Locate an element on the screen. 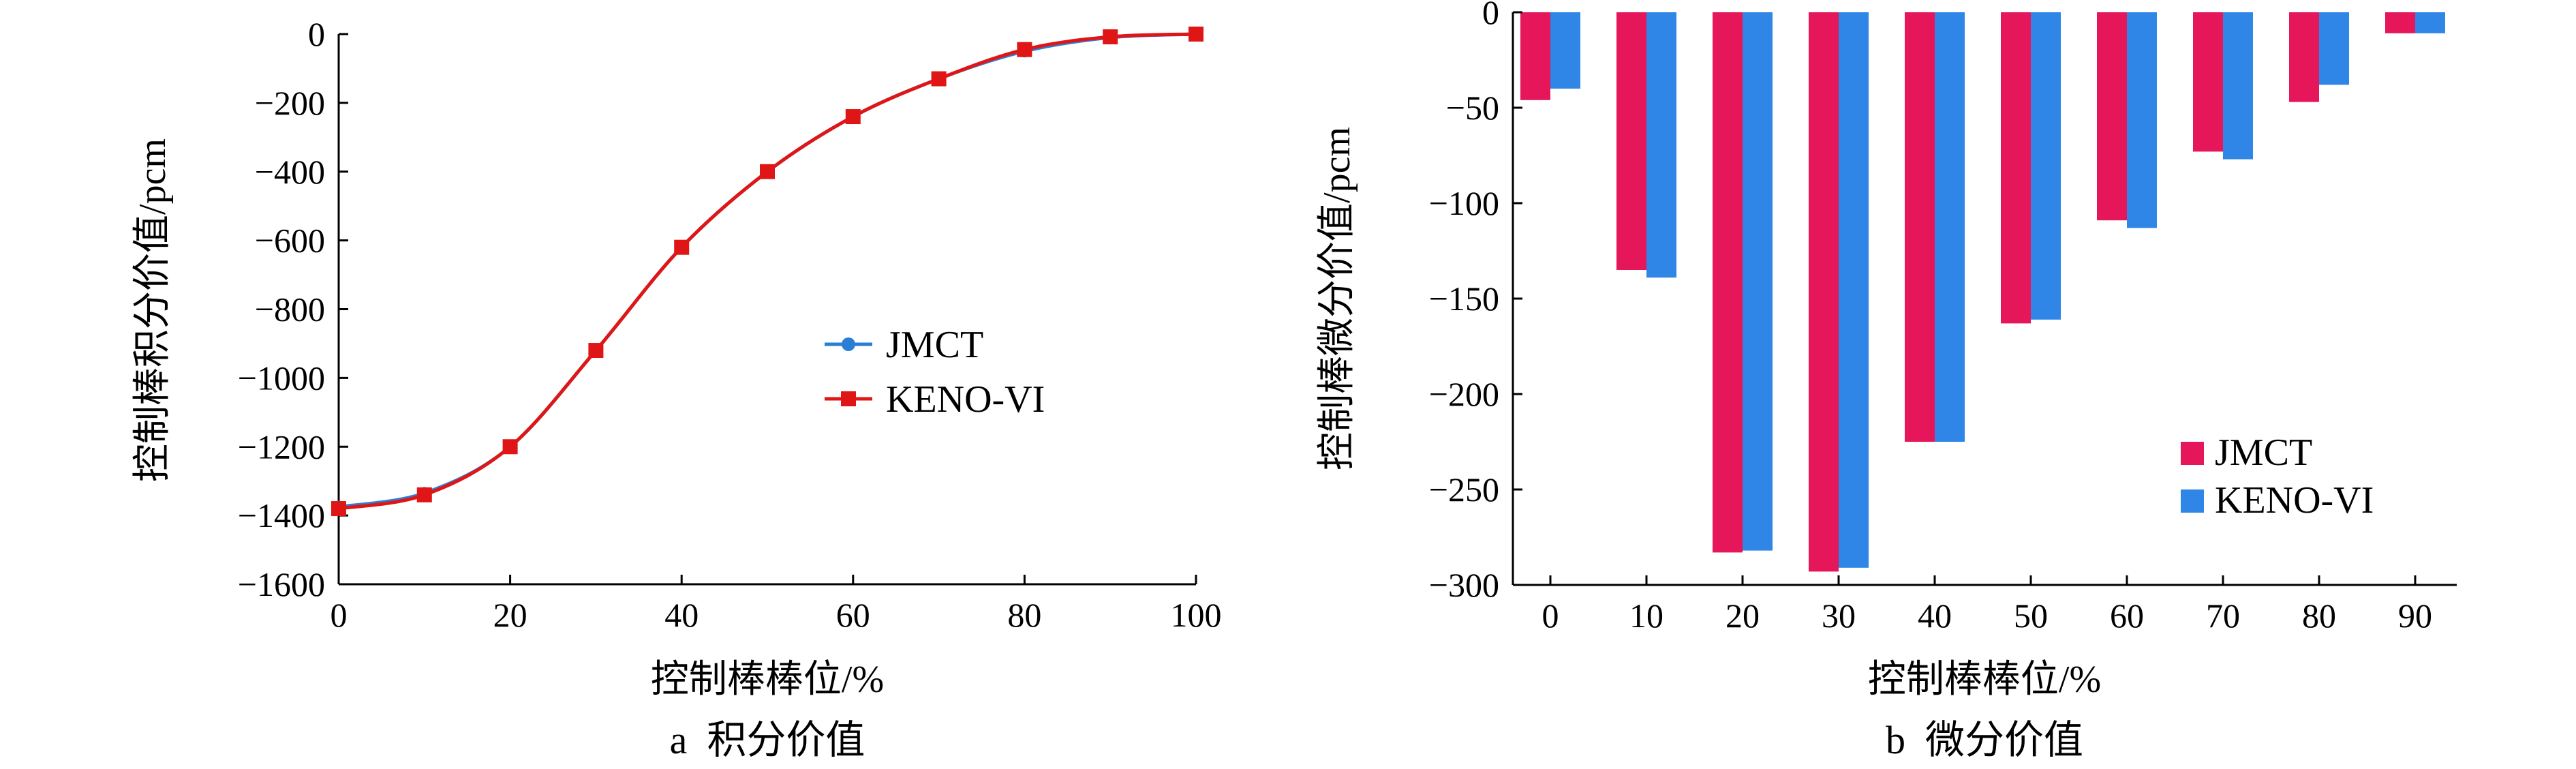  y-axis-title: 控制棒微分价值/pcm is located at coordinates (1337, 298).